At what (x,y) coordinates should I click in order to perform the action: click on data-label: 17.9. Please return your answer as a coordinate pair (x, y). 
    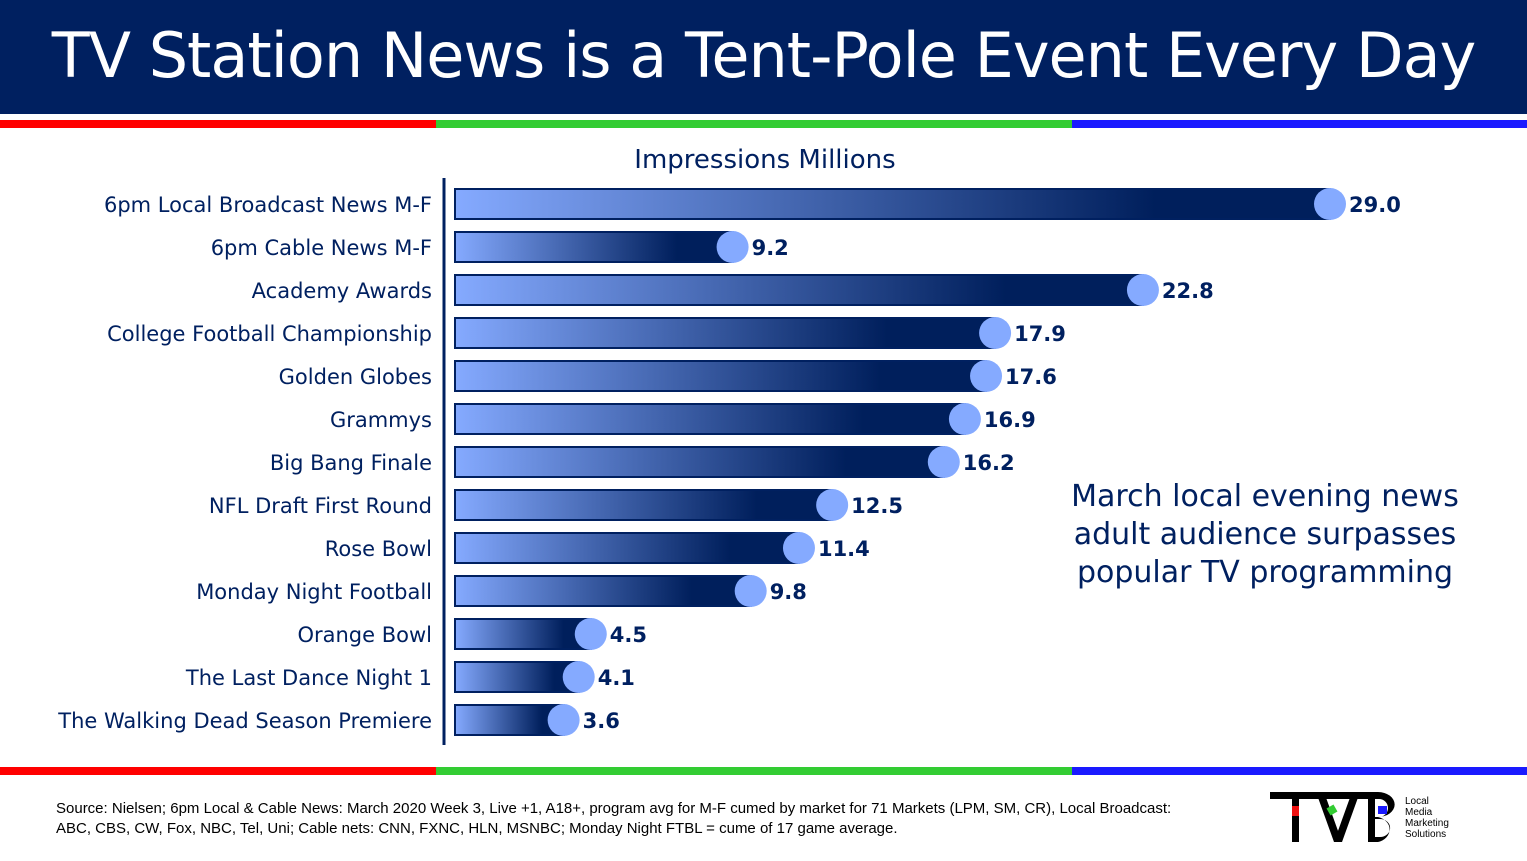
    Looking at the image, I should click on (1040, 334).